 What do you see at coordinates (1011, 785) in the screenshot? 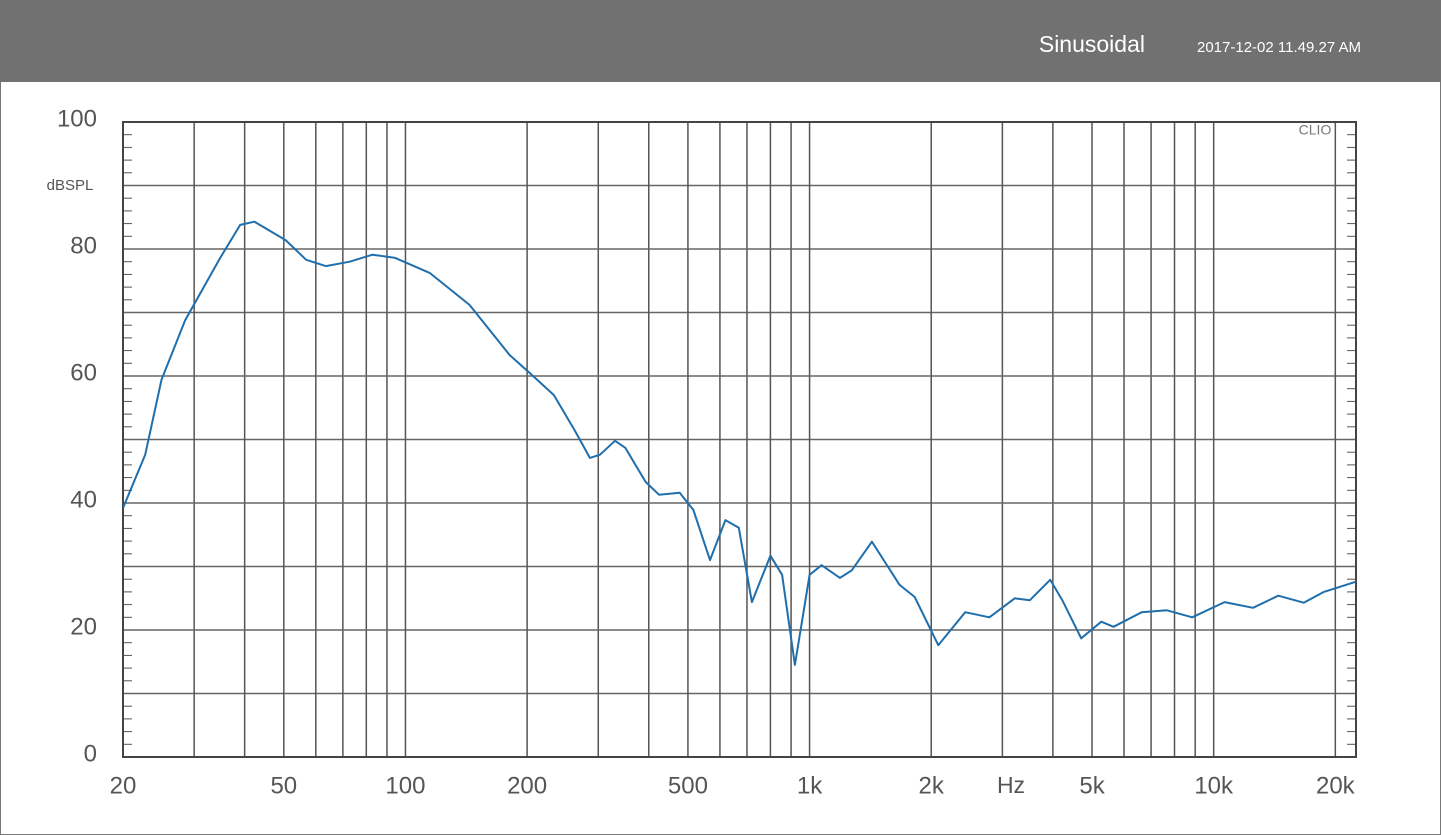
I see `x-axis-label: Hz` at bounding box center [1011, 785].